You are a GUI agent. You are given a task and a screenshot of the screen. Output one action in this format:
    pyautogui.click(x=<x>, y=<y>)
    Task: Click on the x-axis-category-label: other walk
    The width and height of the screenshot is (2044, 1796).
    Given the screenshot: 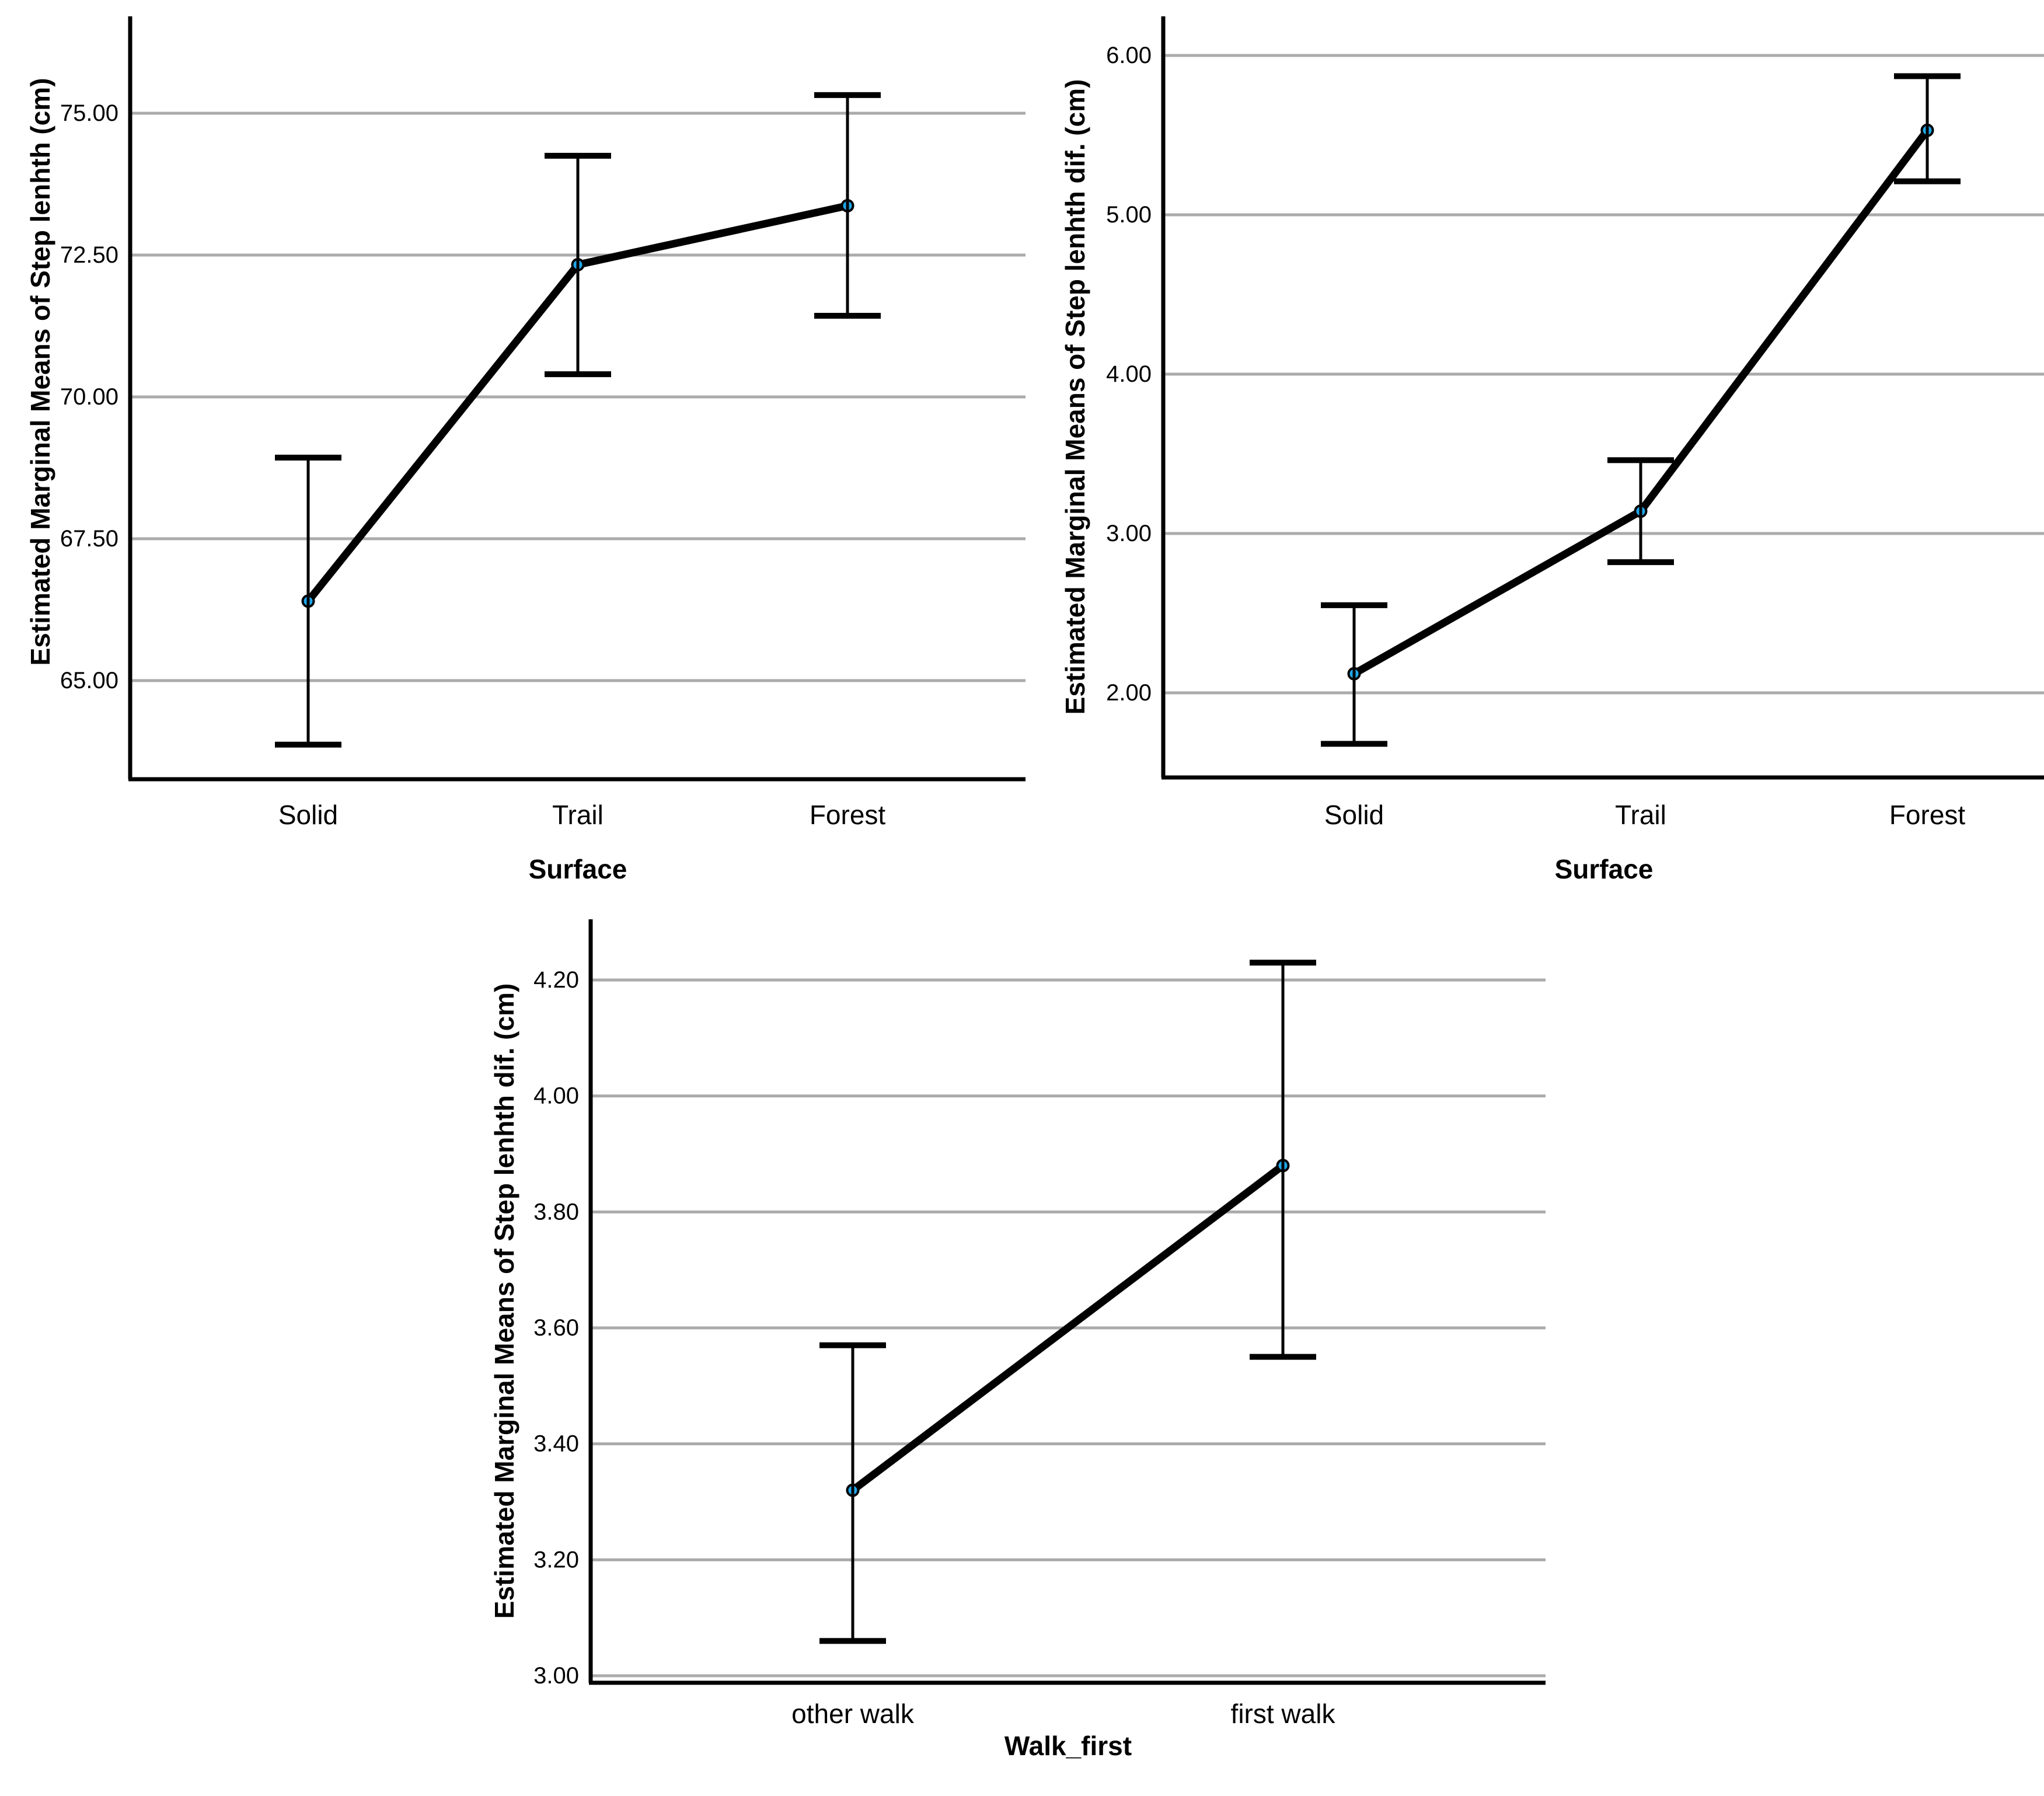 What is the action you would take?
    pyautogui.click(x=853, y=1714)
    